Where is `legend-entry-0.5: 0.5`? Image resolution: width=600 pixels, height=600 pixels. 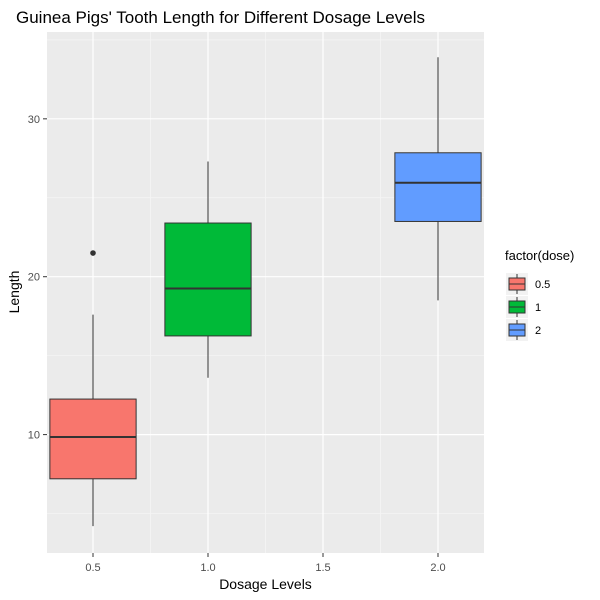
legend-entry-0.5: 0.5 is located at coordinates (528, 284).